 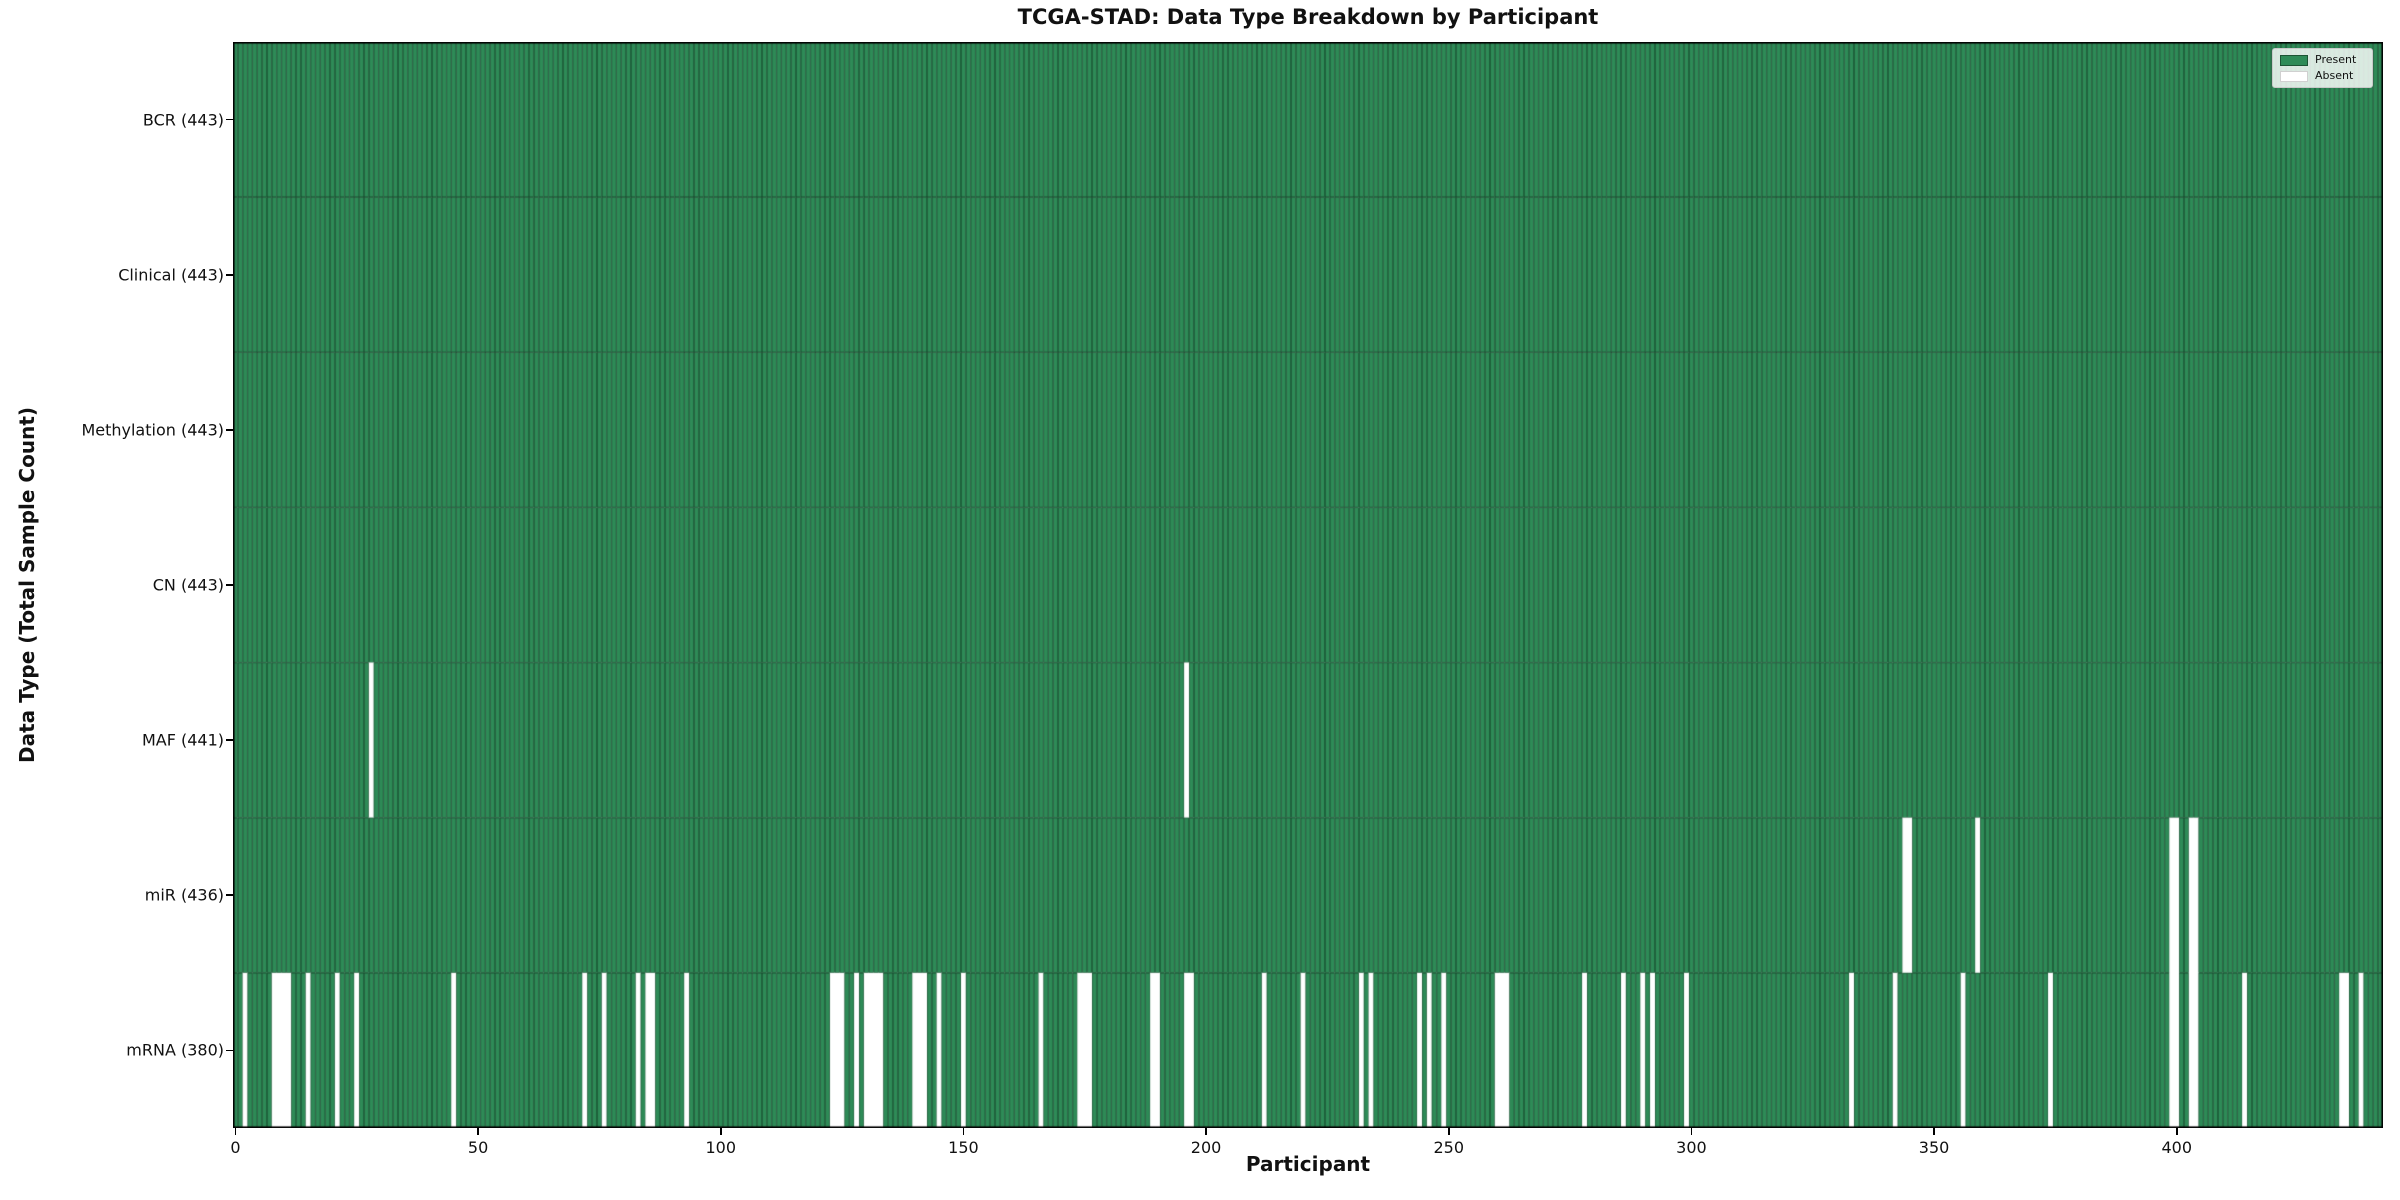 What do you see at coordinates (235, 1147) in the screenshot?
I see `x-tick-label-0: 0` at bounding box center [235, 1147].